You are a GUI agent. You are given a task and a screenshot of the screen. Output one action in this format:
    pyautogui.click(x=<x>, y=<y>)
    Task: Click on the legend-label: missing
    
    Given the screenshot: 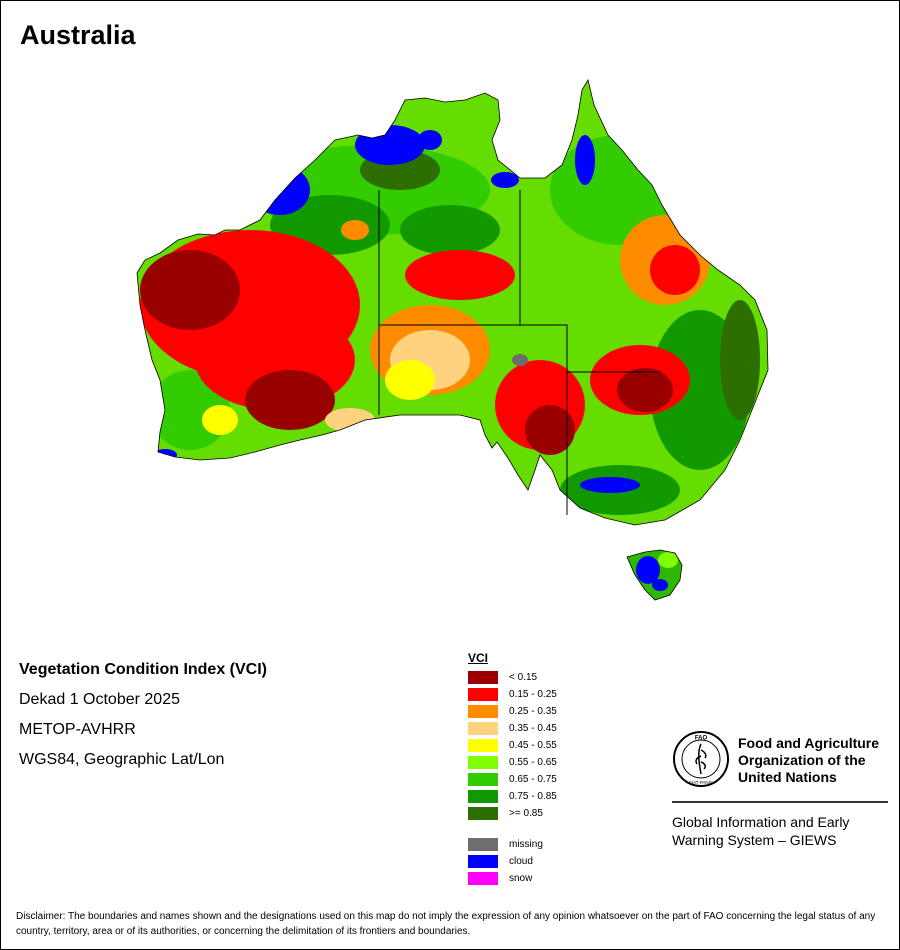 What is the action you would take?
    pyautogui.click(x=526, y=844)
    